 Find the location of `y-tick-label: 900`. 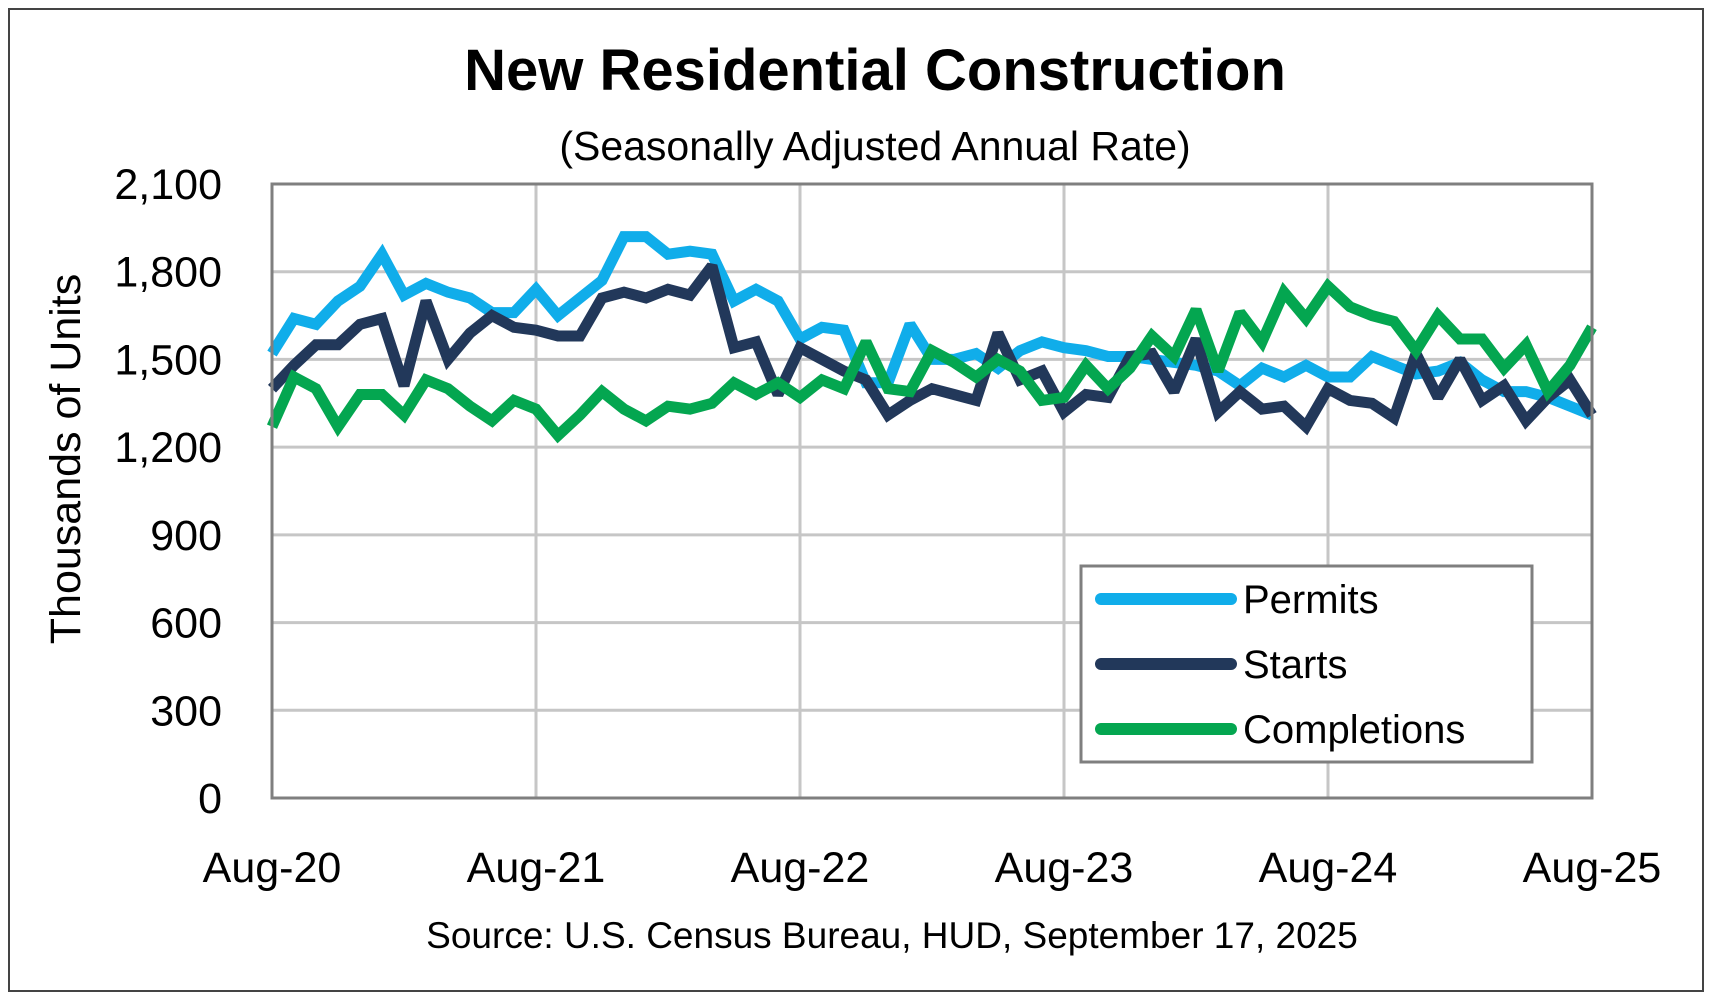

y-tick-label: 900 is located at coordinates (186, 536).